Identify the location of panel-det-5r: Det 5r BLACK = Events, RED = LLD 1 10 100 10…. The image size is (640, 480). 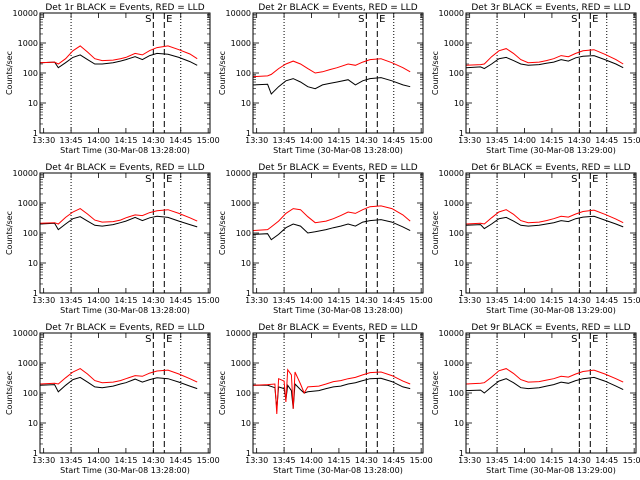
(325, 239).